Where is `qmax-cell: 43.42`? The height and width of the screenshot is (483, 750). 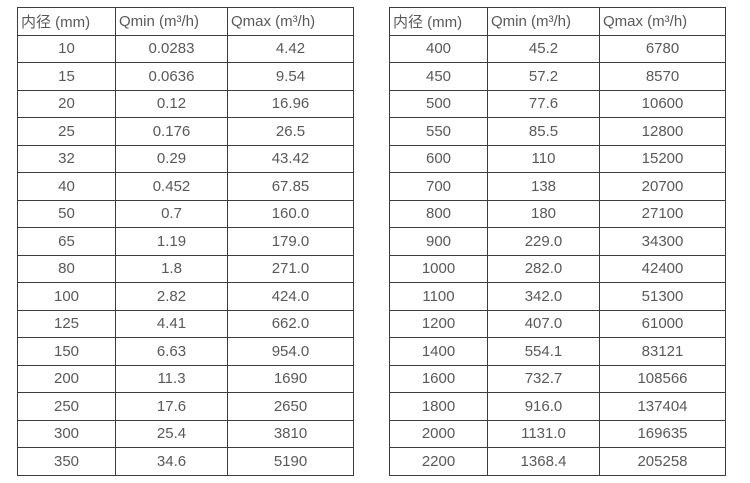
qmax-cell: 43.42 is located at coordinates (290, 158).